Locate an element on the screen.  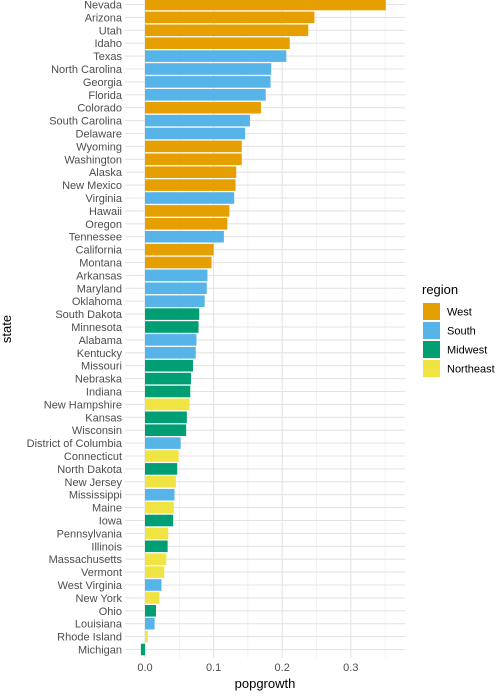
y-tick-label: Illinois is located at coordinates (106, 547).